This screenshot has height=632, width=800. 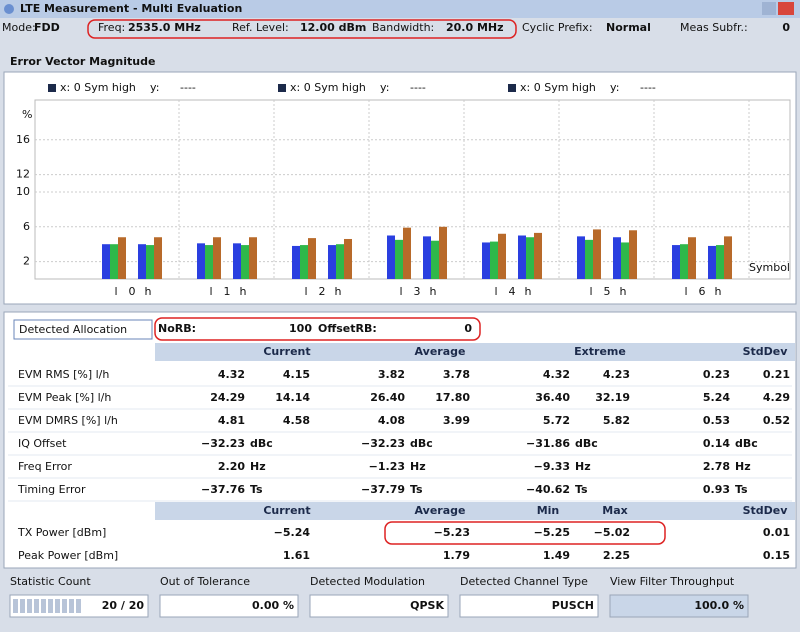 What do you see at coordinates (68, 555) in the screenshot?
I see `row-label: Peak Power [dBm]` at bounding box center [68, 555].